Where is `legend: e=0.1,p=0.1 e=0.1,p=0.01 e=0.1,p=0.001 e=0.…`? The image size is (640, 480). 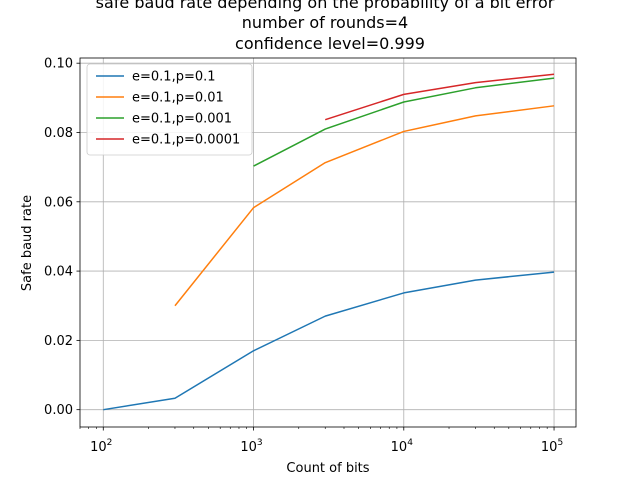 legend: e=0.1,p=0.1 e=0.1,p=0.01 e=0.1,p=0.001 e=0.… is located at coordinates (169, 109).